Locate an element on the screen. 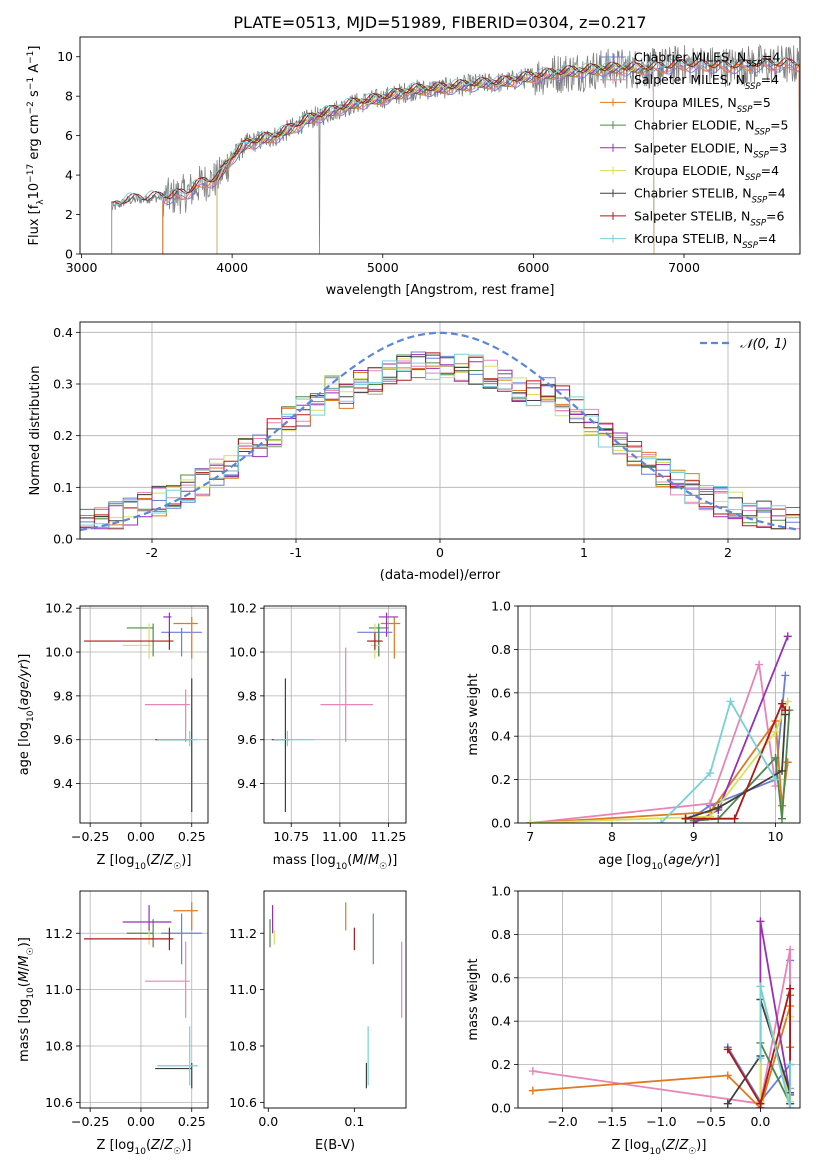  legend-label: Salpeter STELIB, NSSP=6 is located at coordinates (709, 218).